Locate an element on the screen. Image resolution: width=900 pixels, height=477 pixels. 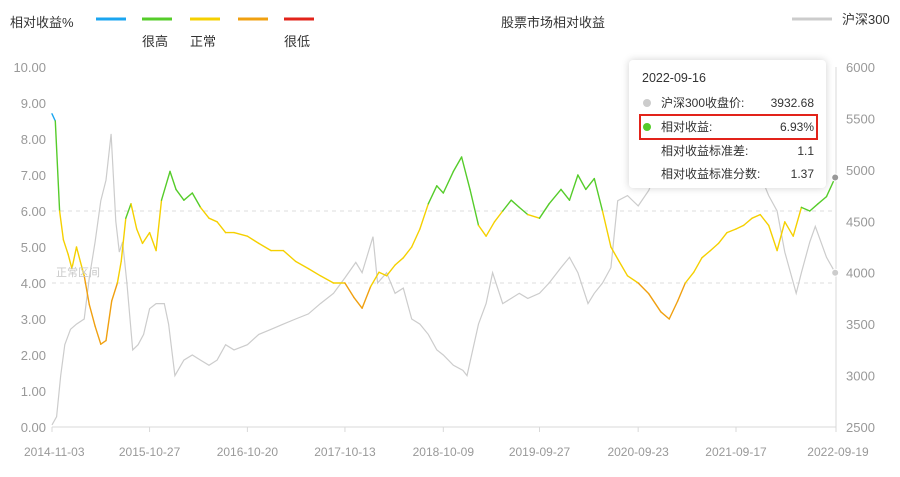
x-tick-label: 2022-09-19 is located at coordinates (838, 452).